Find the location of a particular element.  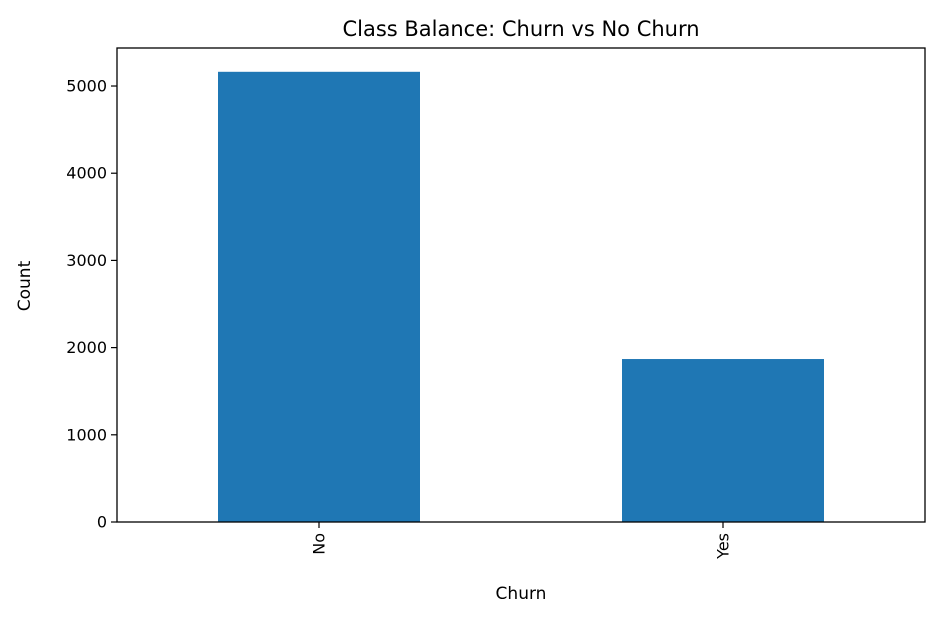

y-axis-label: Count is located at coordinates (25, 285).